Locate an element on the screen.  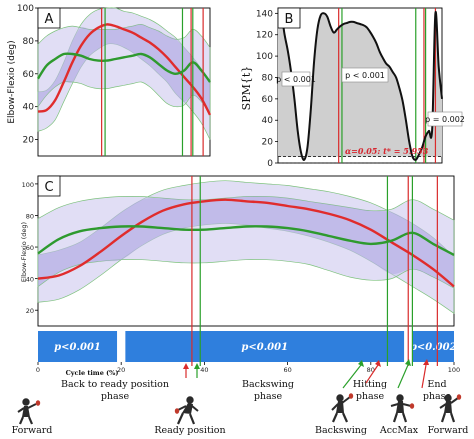
phase-end: End is located at coordinates (436, 384).